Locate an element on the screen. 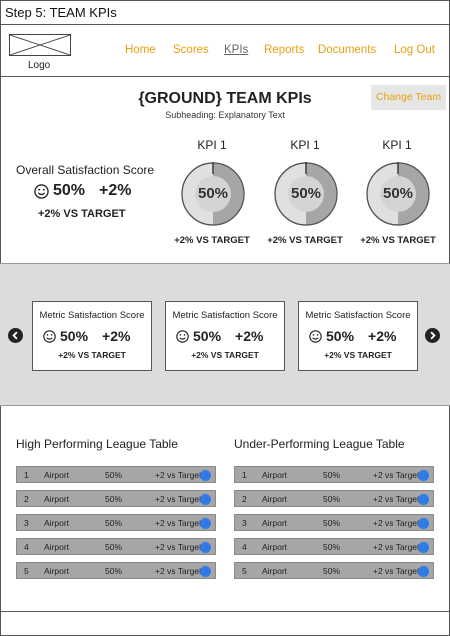  overall-percent: 50% is located at coordinates (69, 191).